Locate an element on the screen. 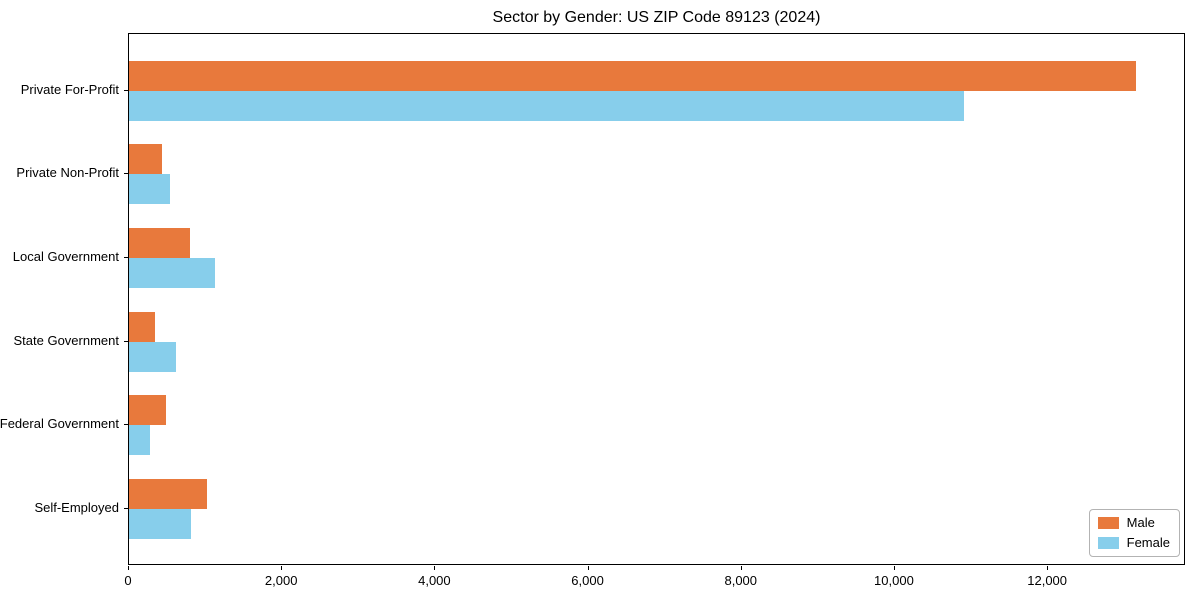 The height and width of the screenshot is (600, 1200). x-tick-label: 4,000 is located at coordinates (434, 580).